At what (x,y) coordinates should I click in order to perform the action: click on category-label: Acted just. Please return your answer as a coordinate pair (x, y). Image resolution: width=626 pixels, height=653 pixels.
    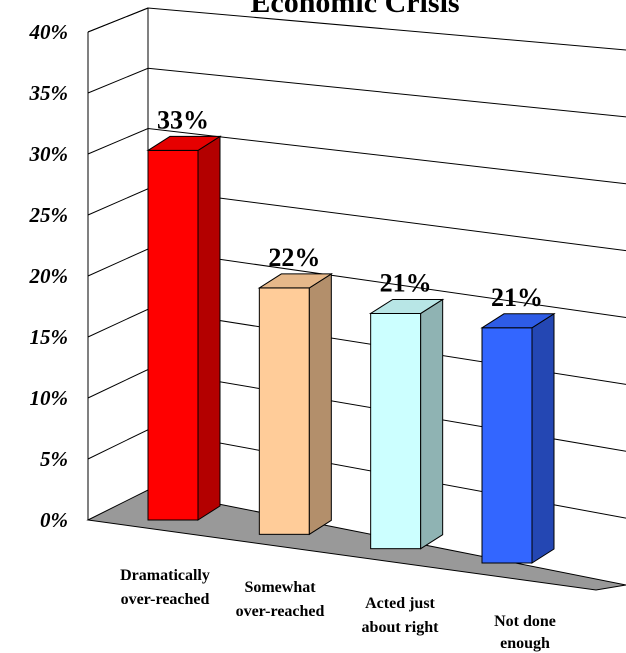
    Looking at the image, I should click on (400, 603).